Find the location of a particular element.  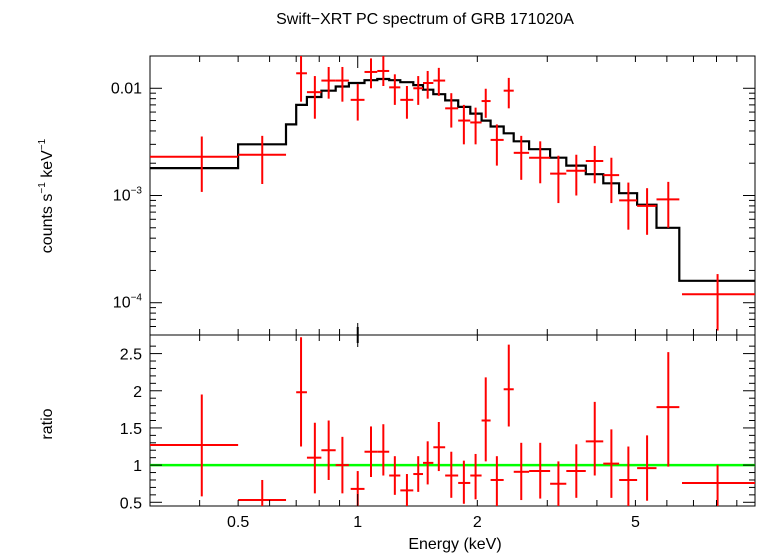

ratio-y-tick-label: 0.5 is located at coordinates (131, 503).